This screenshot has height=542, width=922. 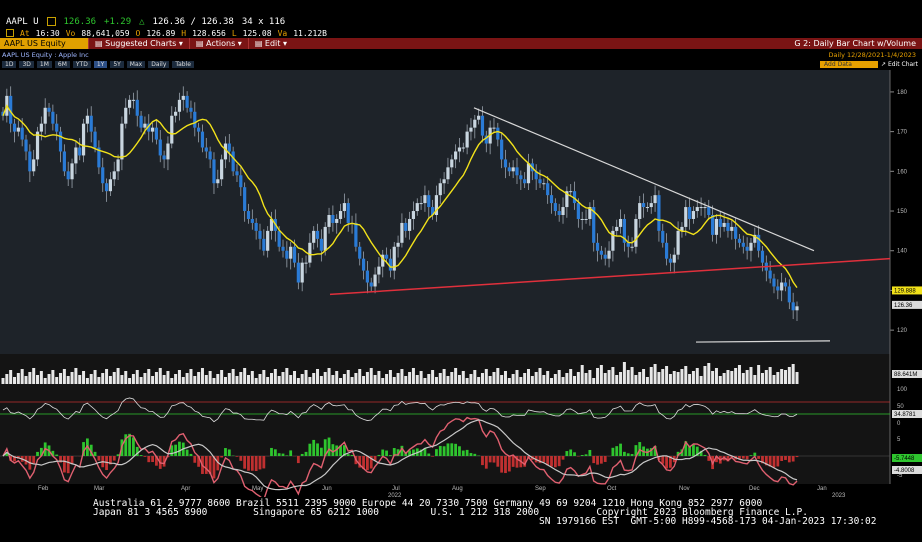 I want to click on range-tab-3d: 3D, so click(x=26, y=64).